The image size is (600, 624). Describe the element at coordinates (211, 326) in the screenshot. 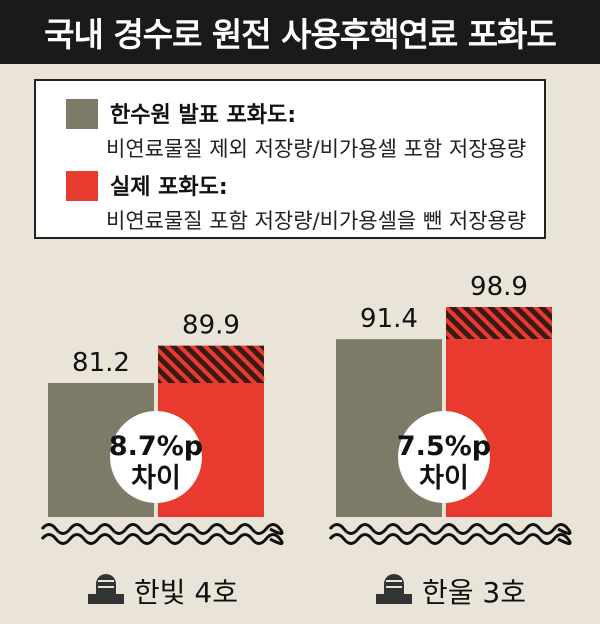

I see `value-label-actual-0: 89.9` at that location.